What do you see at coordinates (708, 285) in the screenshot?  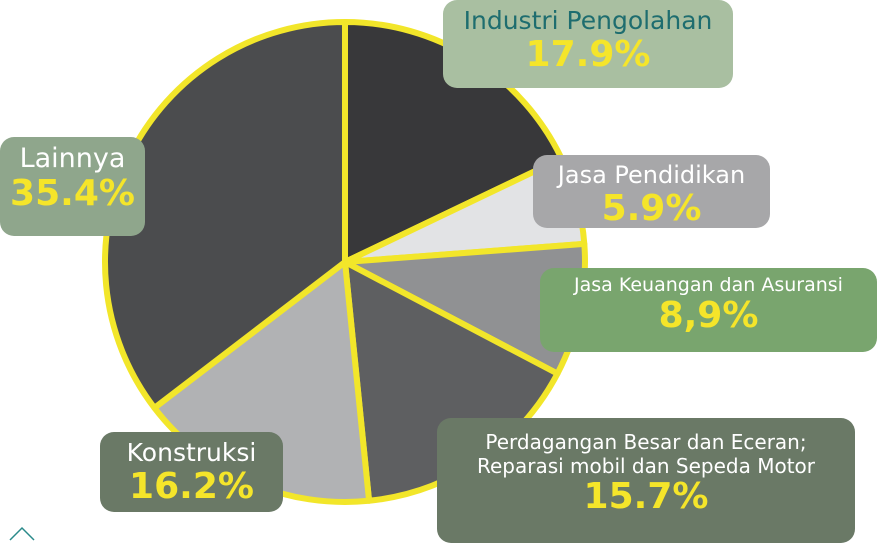 I see `category-label: Jasa Keuangan dan Asuransi` at bounding box center [708, 285].